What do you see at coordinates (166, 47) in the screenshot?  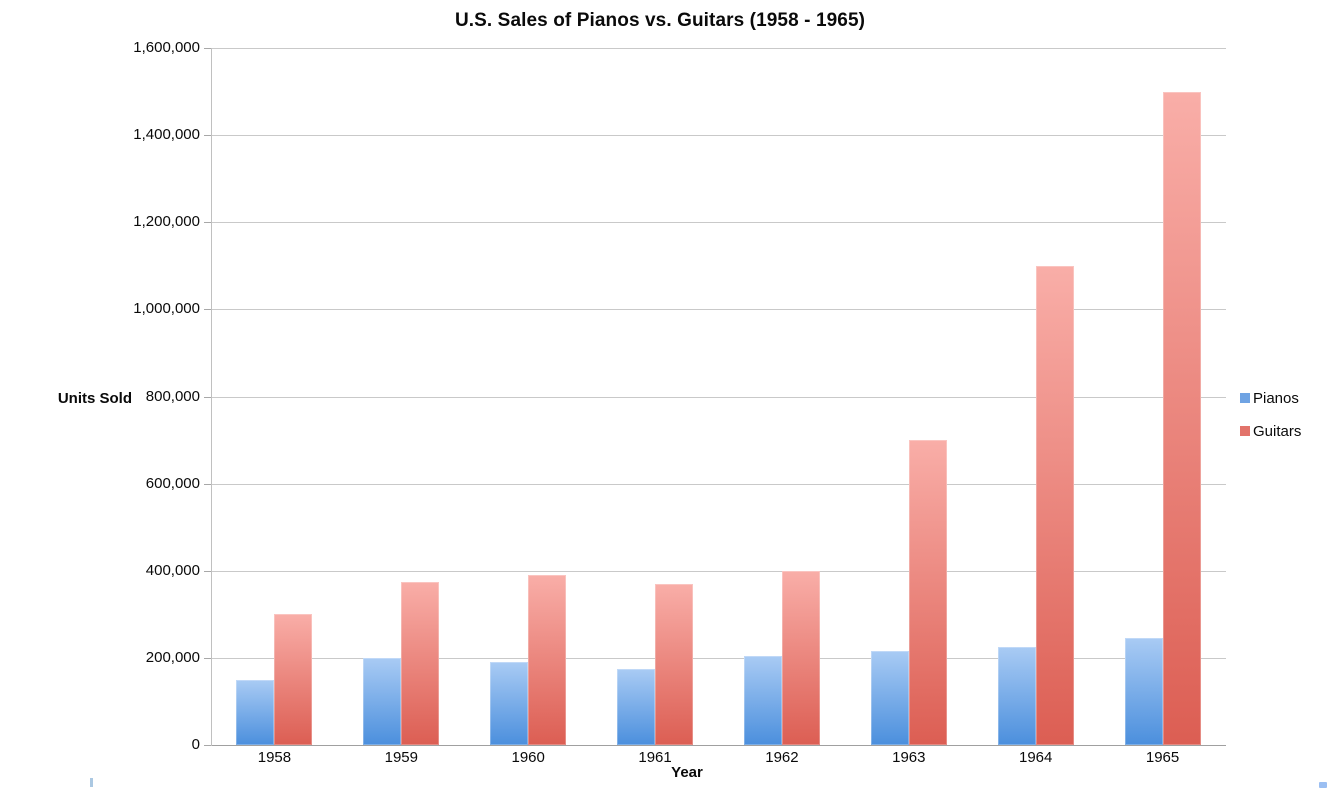 I see `y-tick-label: 1,600,000` at bounding box center [166, 47].